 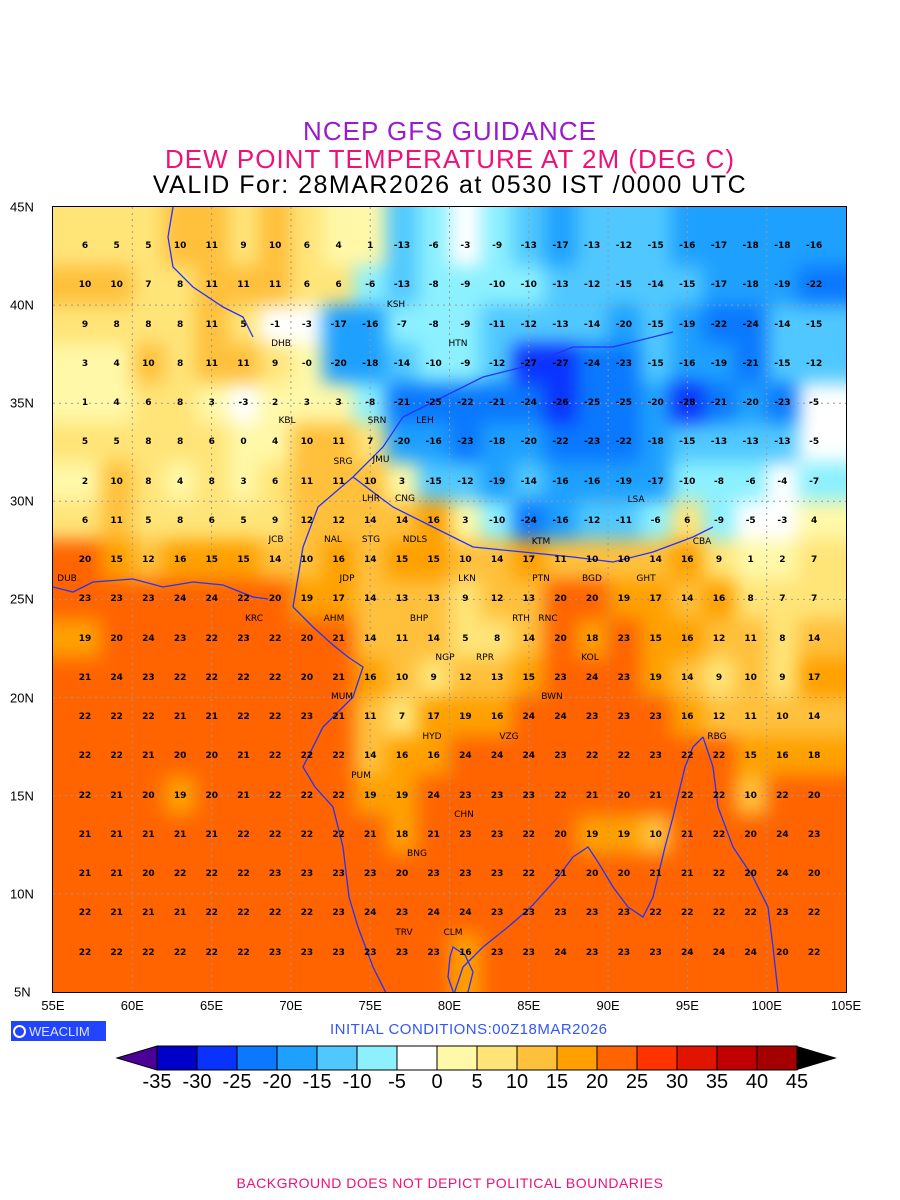 What do you see at coordinates (22, 305) in the screenshot?
I see `lat-label: 40N` at bounding box center [22, 305].